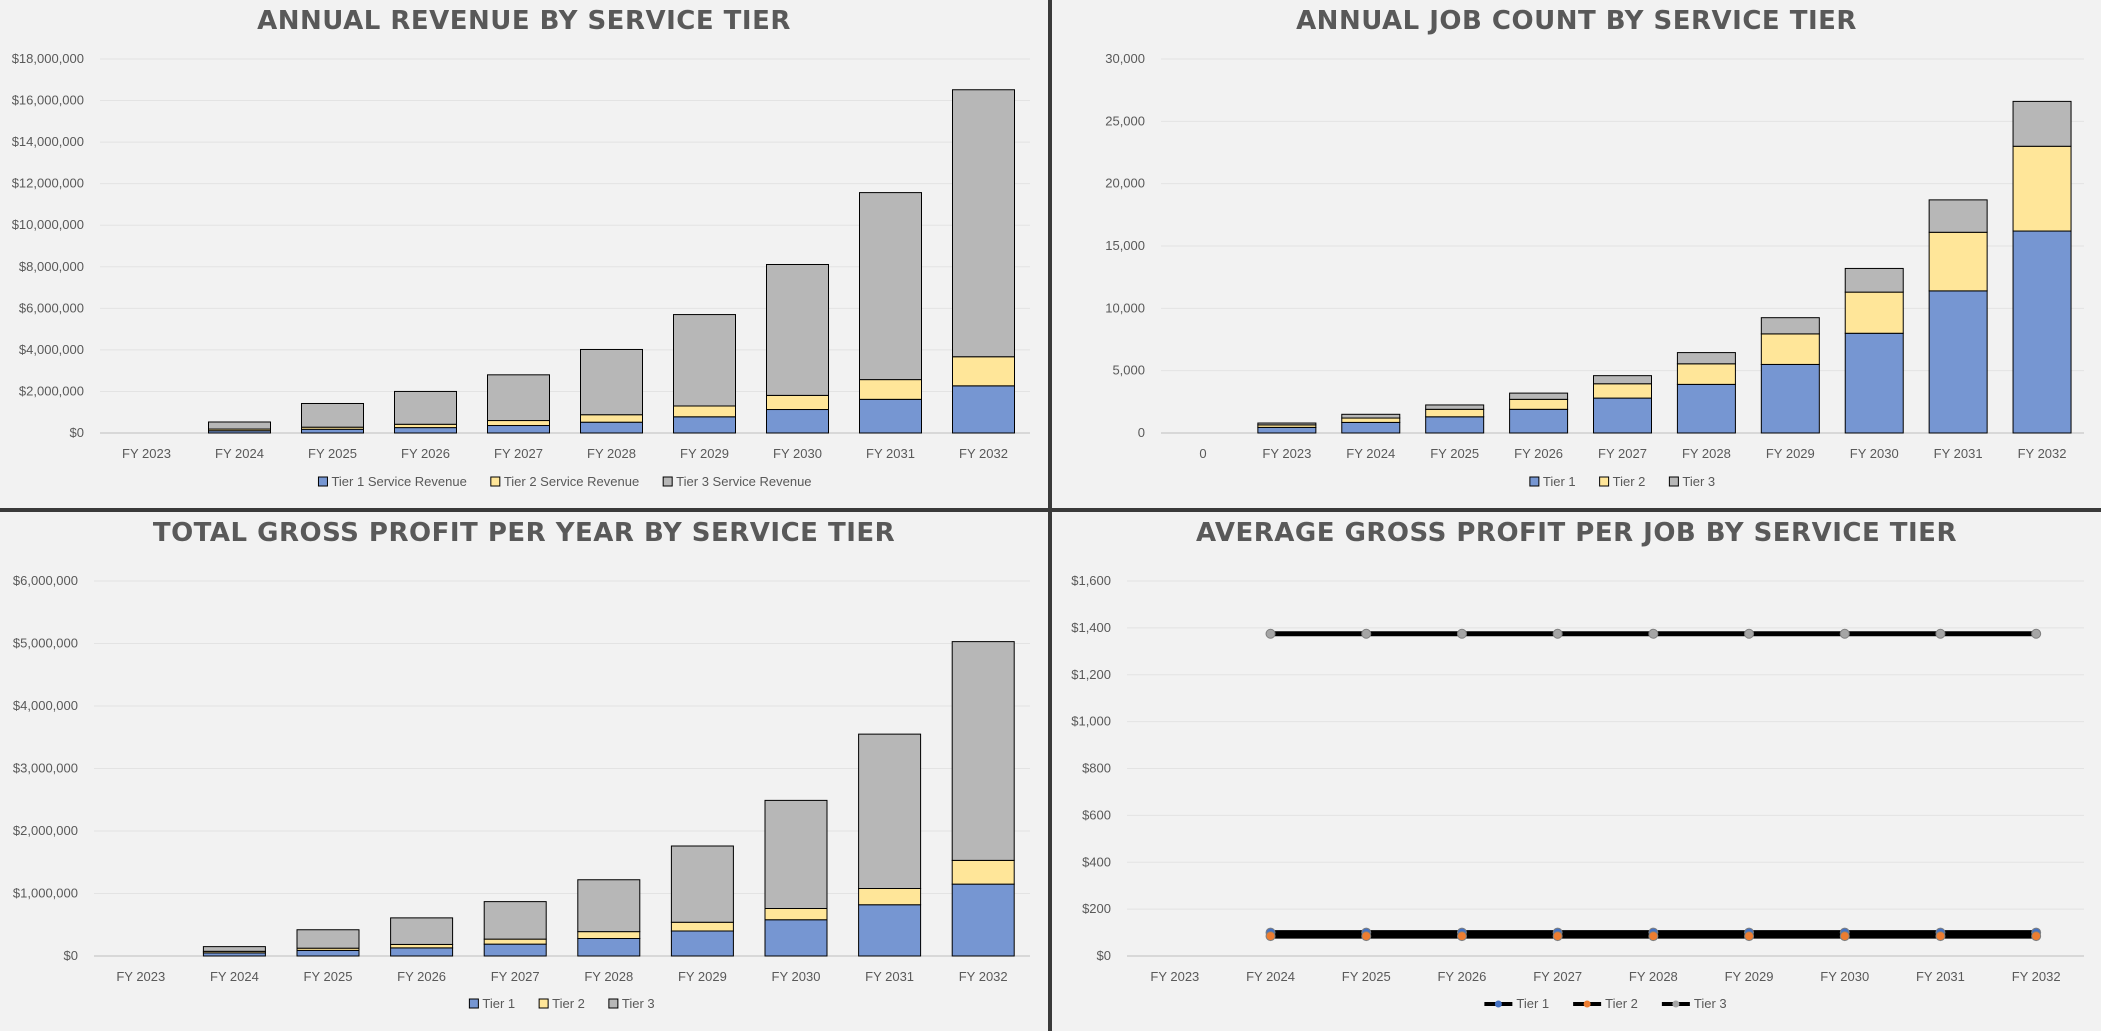  I want to click on y-tick-label: $1,600, so click(1091, 580).